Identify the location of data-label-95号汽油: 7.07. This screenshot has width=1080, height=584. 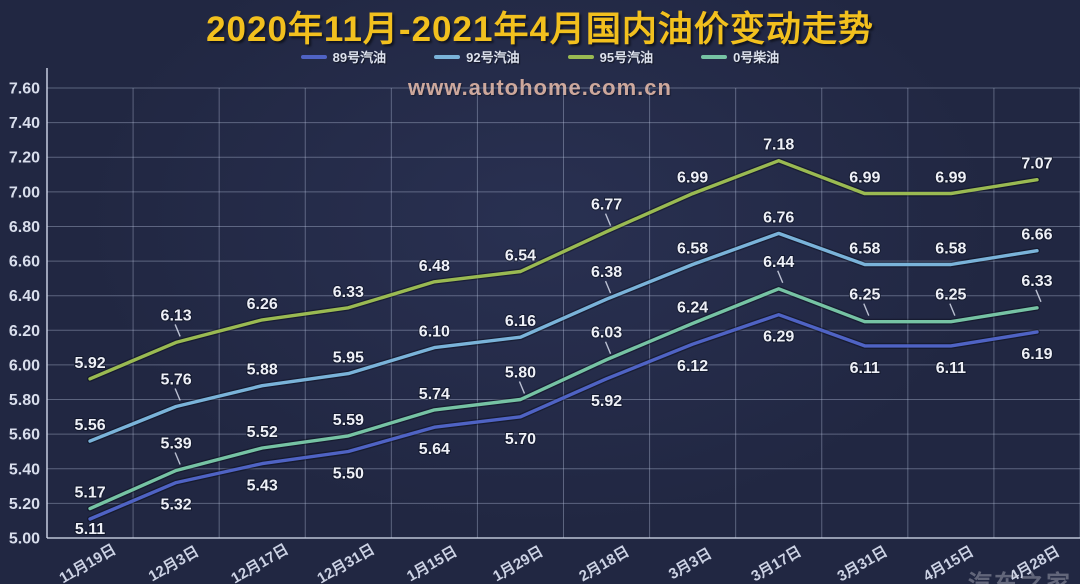
(1036, 164).